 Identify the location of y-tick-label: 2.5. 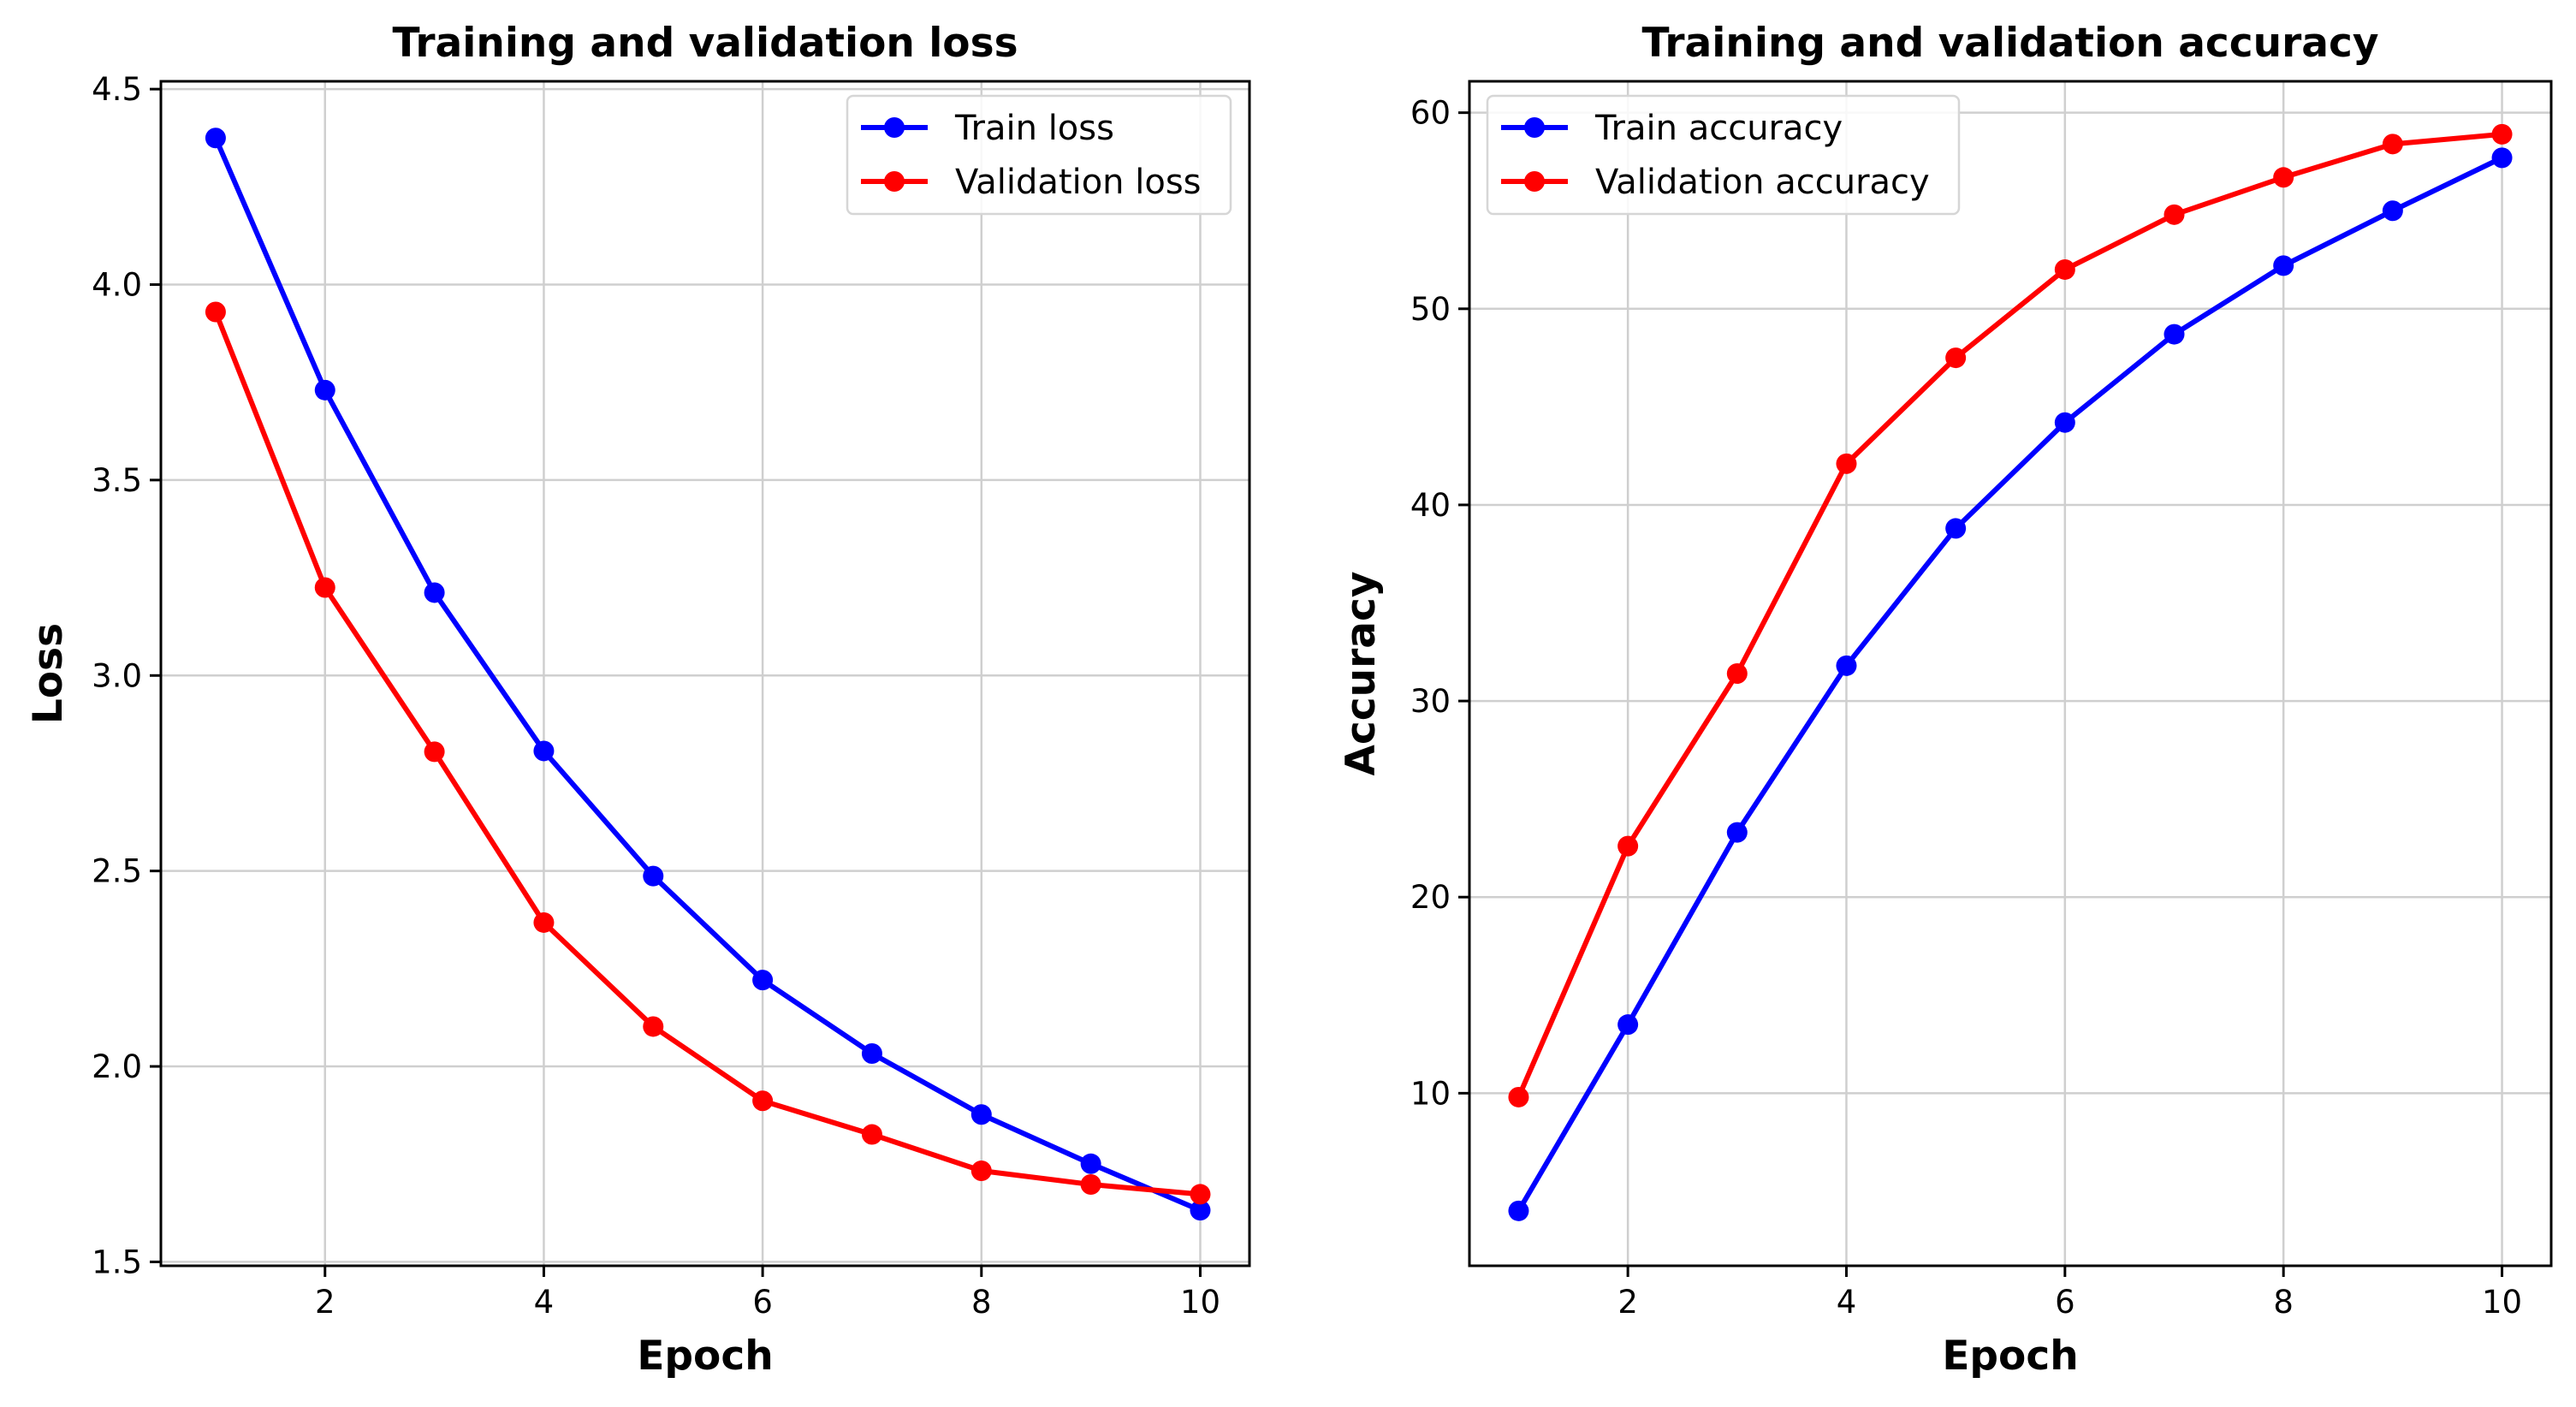
(117, 871).